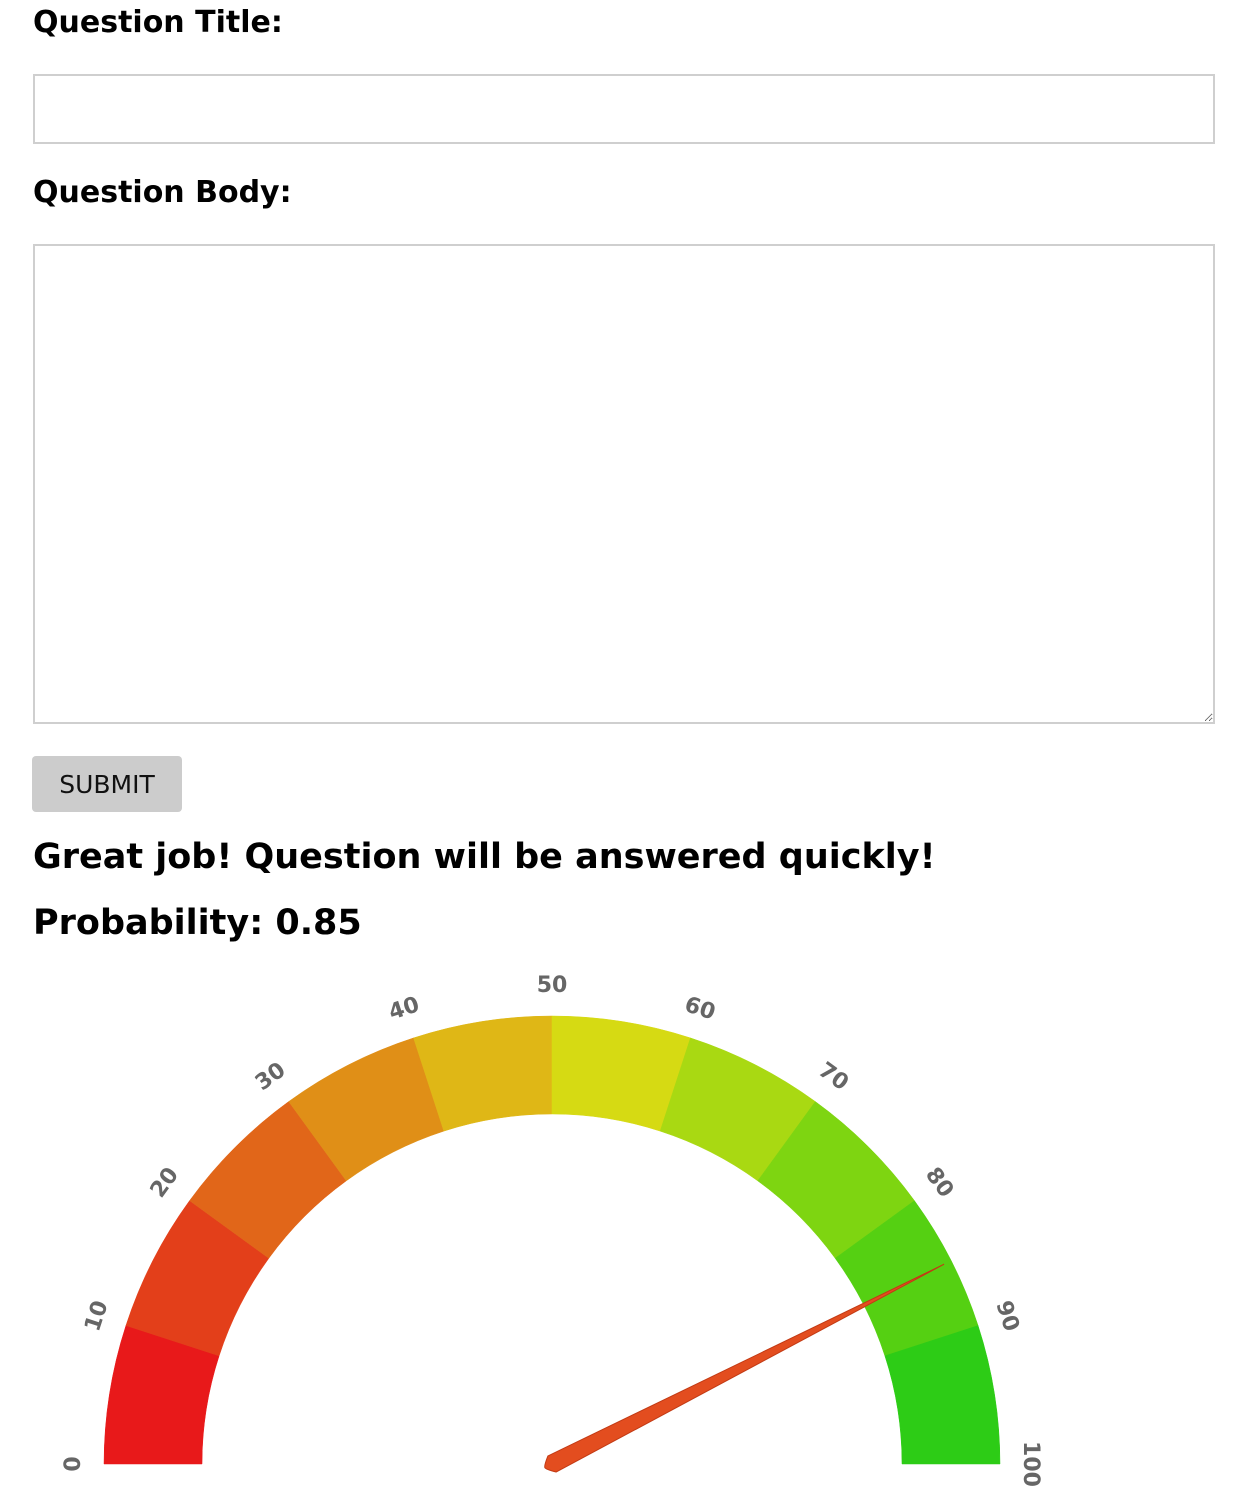 This screenshot has width=1246, height=1504. I want to click on gauge-needle, so click(744, 1368).